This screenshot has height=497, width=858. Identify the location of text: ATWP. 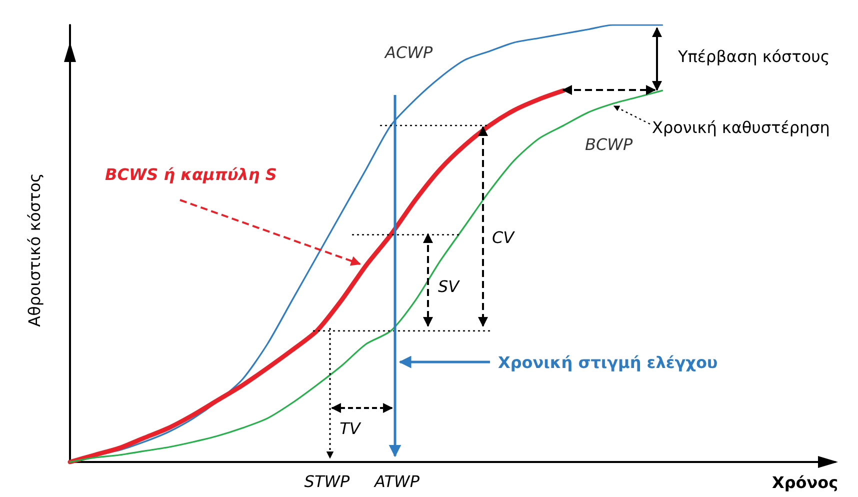
(396, 481).